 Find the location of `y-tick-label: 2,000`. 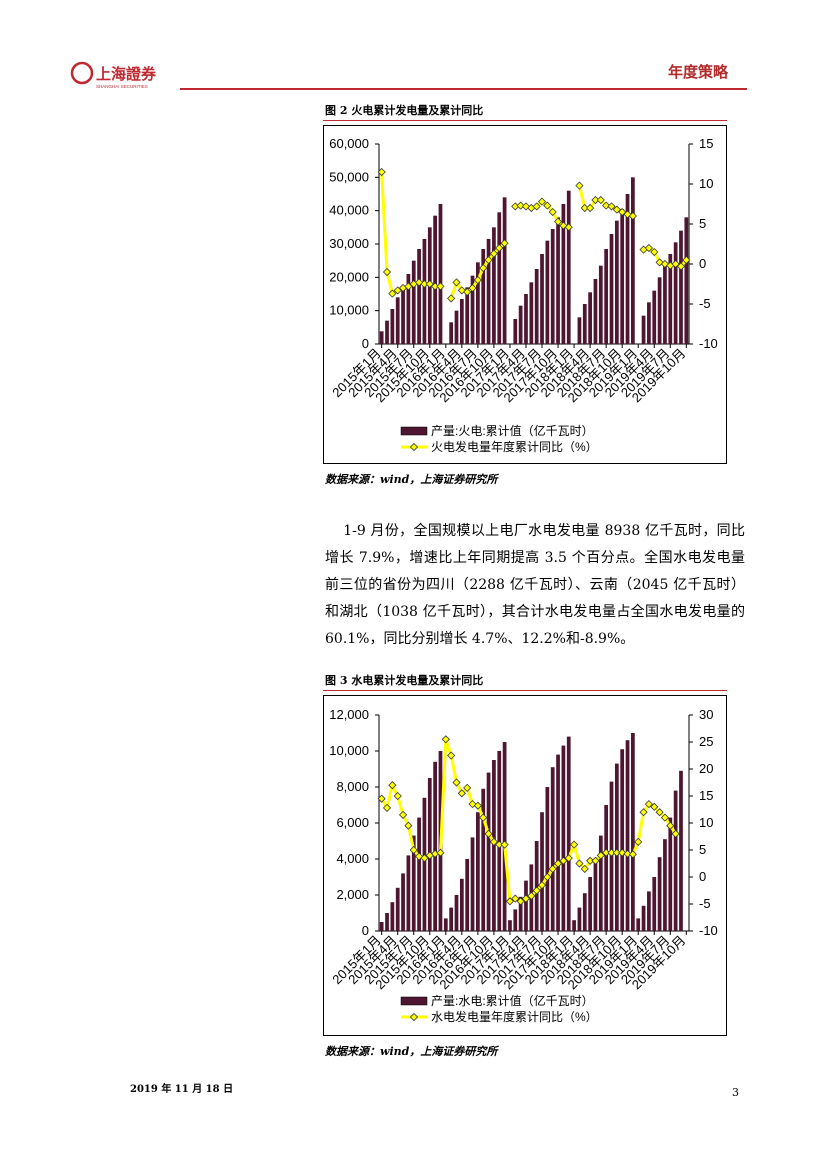

y-tick-label: 2,000 is located at coordinates (352, 894).